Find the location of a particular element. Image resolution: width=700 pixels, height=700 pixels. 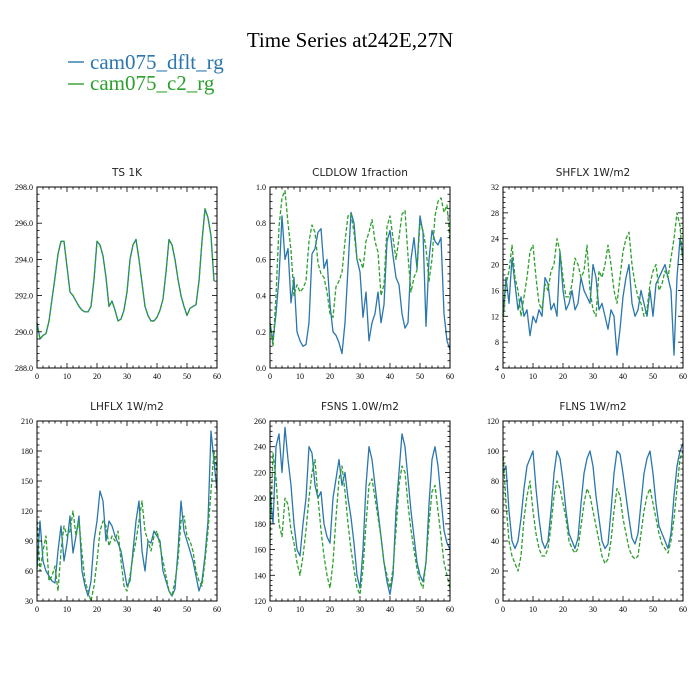

y-tick-label: 0 is located at coordinates (497, 601).